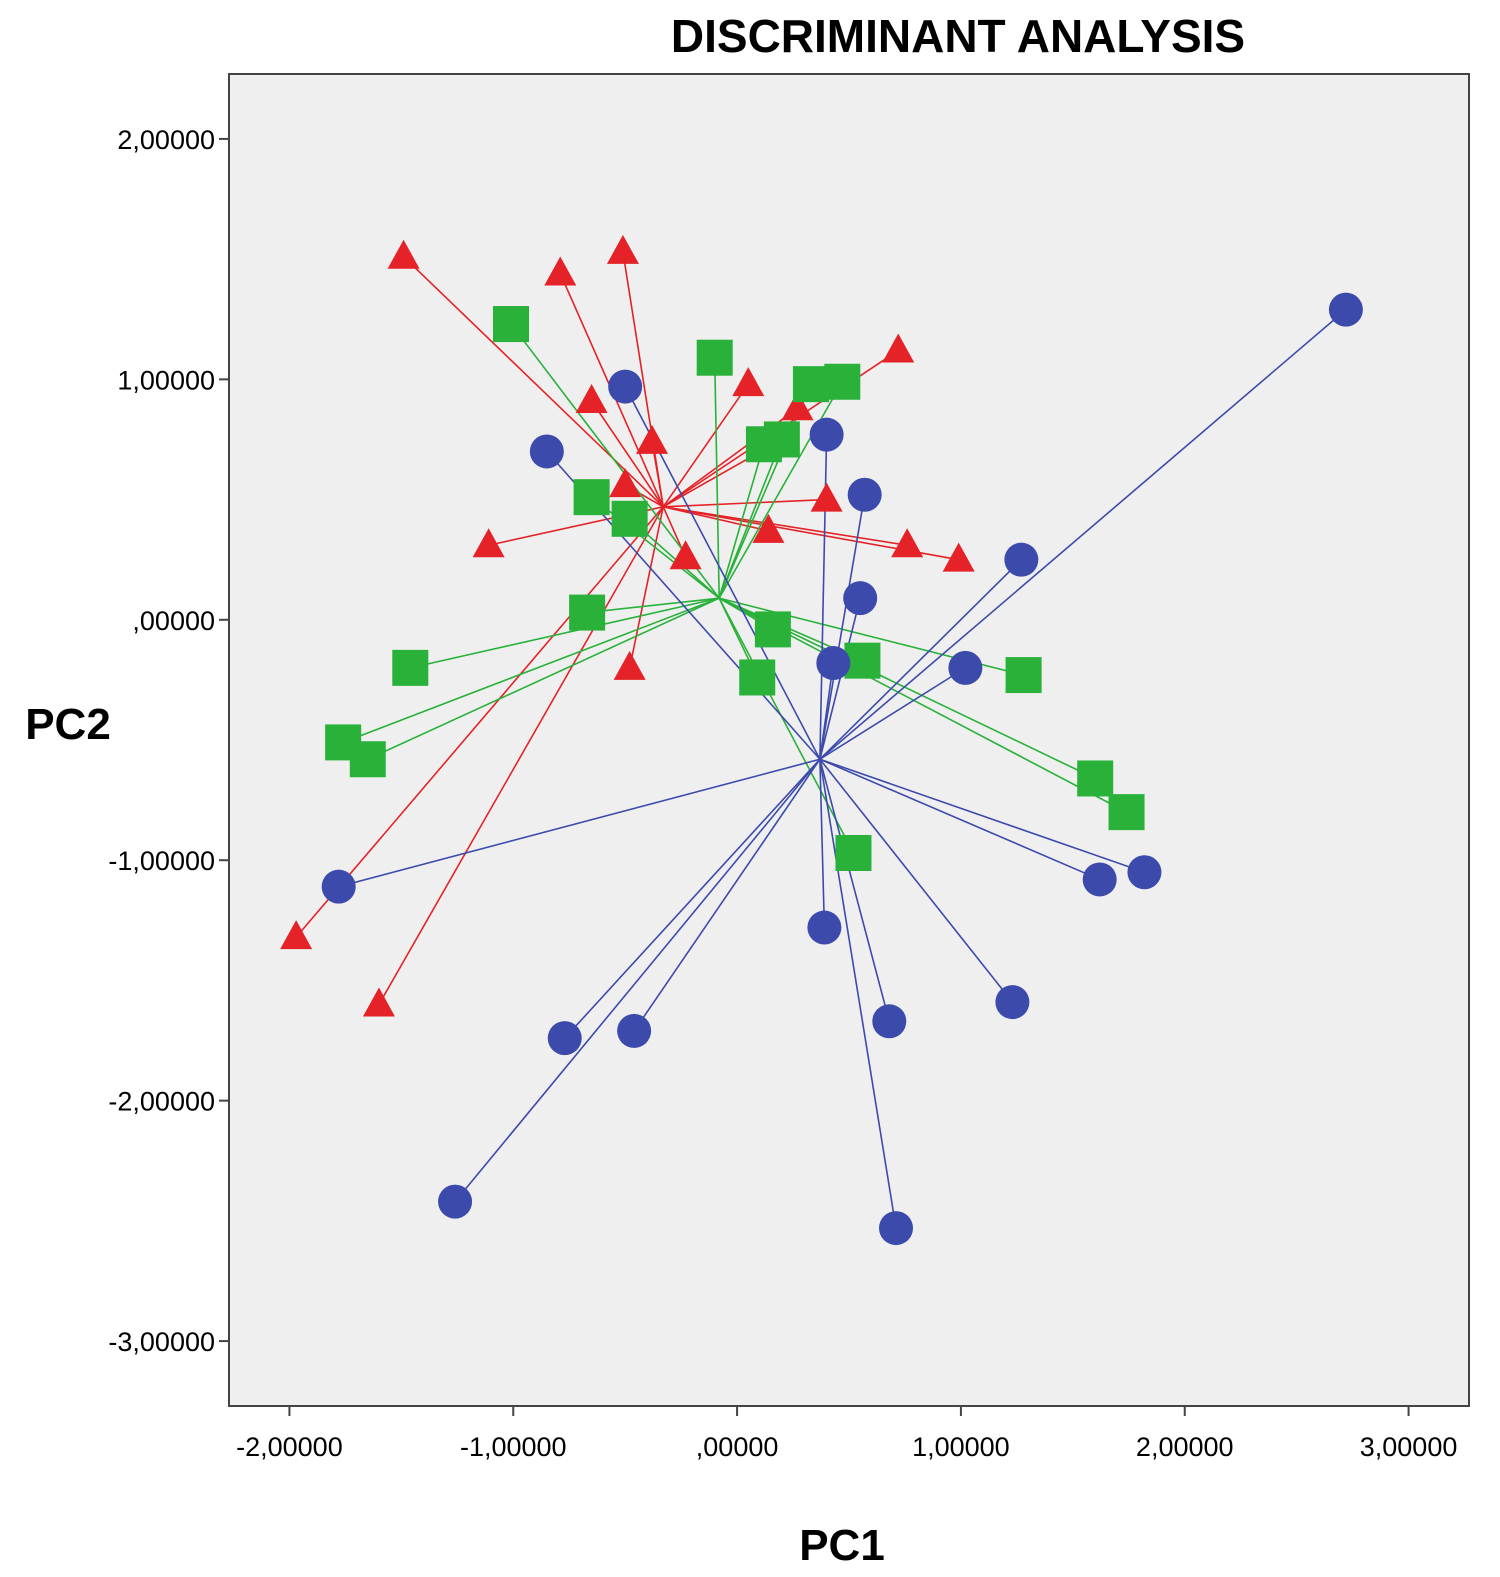 This screenshot has height=1577, width=1500. Describe the element at coordinates (842, 1545) in the screenshot. I see `x-axis-label: PC1` at that location.